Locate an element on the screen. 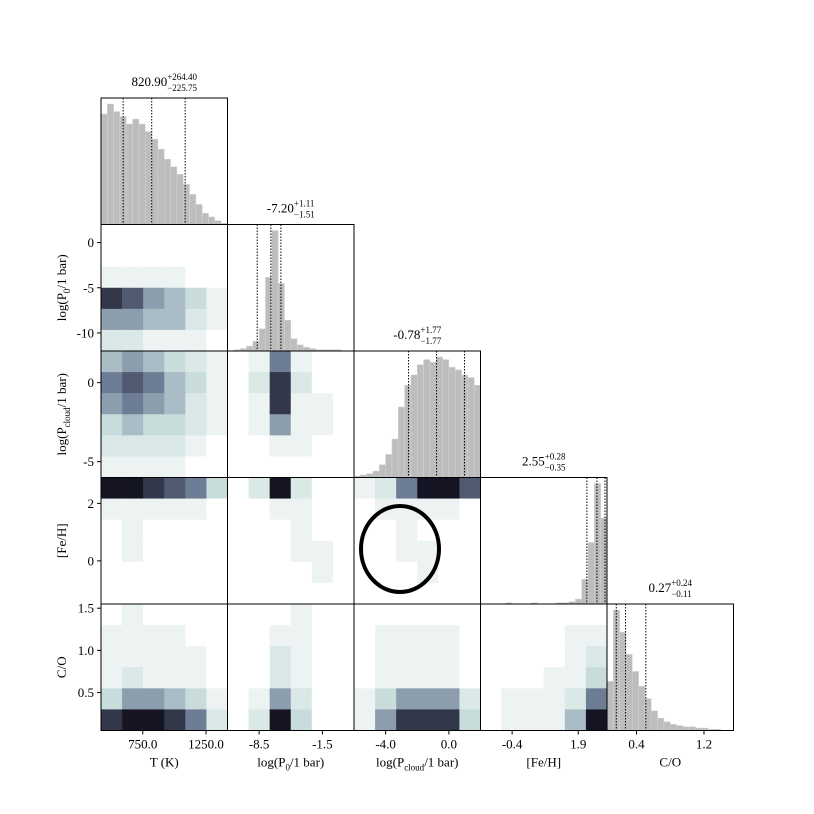 This screenshot has height=814, width=814. axis-label-sub: cloud is located at coordinates (414, 768).